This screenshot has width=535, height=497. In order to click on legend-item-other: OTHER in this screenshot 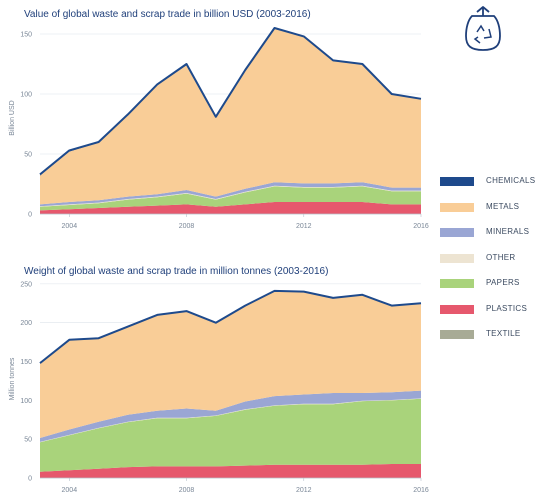, I will do `click(487, 259)`.